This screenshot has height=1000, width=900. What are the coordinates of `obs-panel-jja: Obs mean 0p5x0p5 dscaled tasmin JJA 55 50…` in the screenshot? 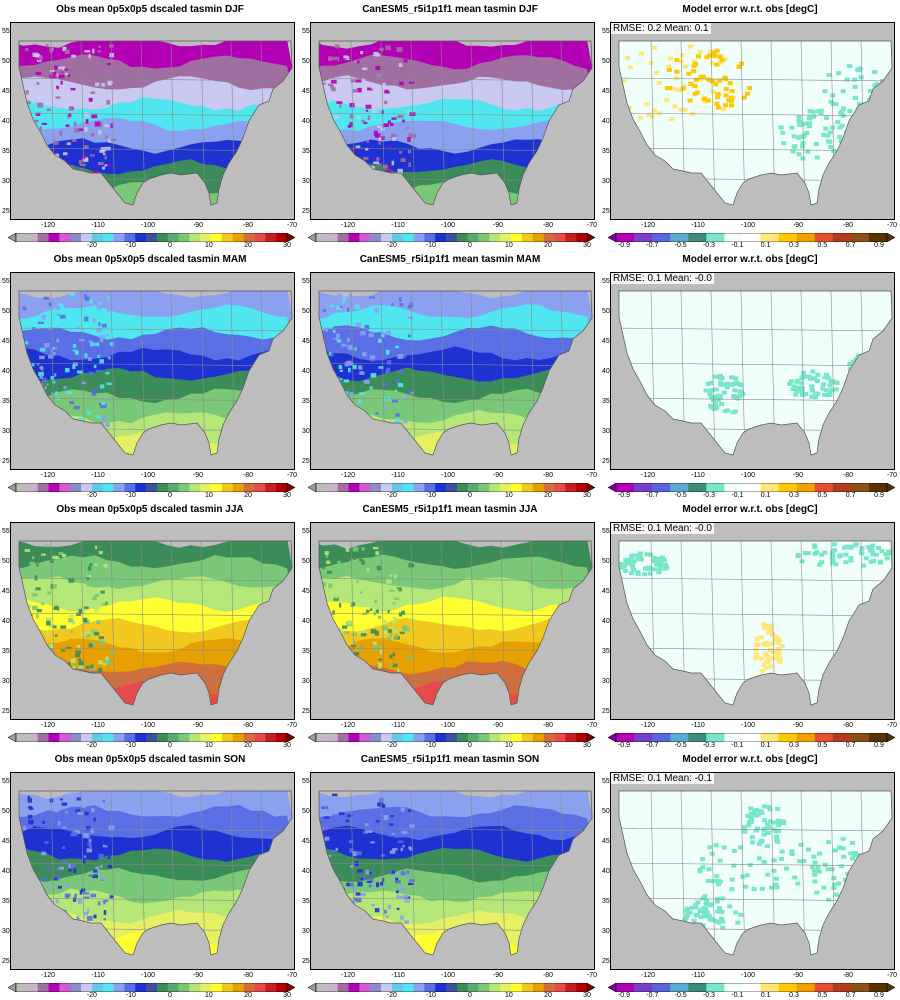 It's located at (150, 625).